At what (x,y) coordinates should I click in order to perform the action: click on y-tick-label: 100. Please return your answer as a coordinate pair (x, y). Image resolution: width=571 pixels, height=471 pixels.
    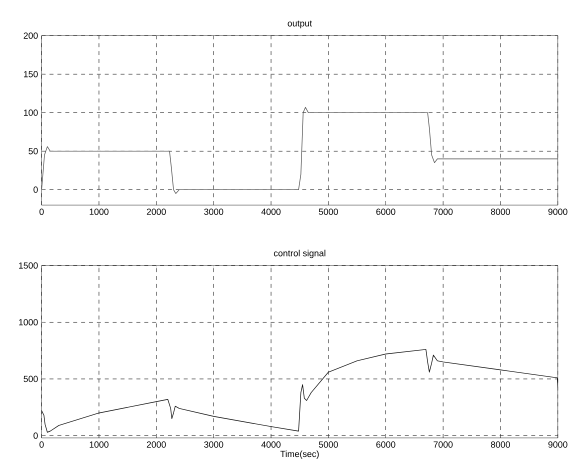
    Looking at the image, I should click on (31, 113).